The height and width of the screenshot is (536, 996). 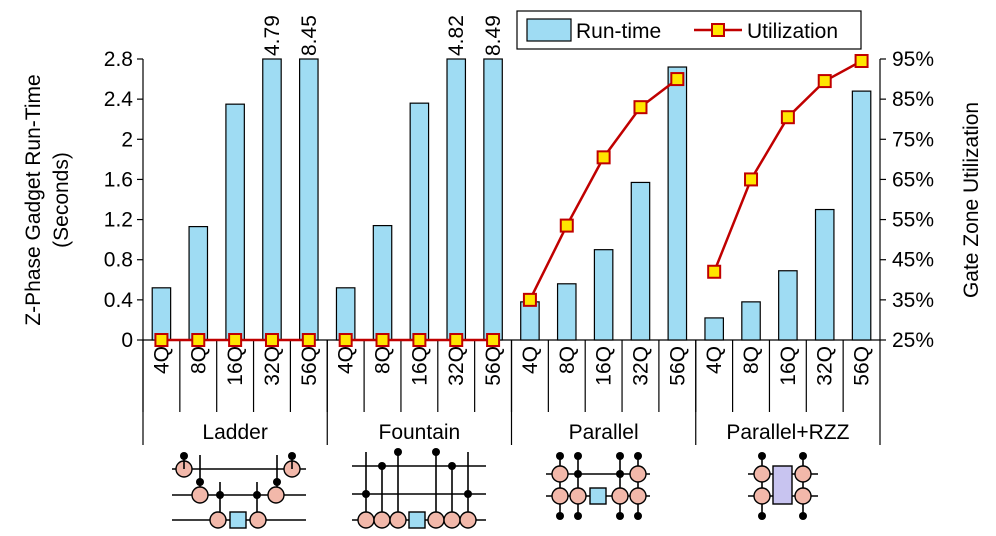 I want to click on y-tick-label: 1.6, so click(x=118, y=179).